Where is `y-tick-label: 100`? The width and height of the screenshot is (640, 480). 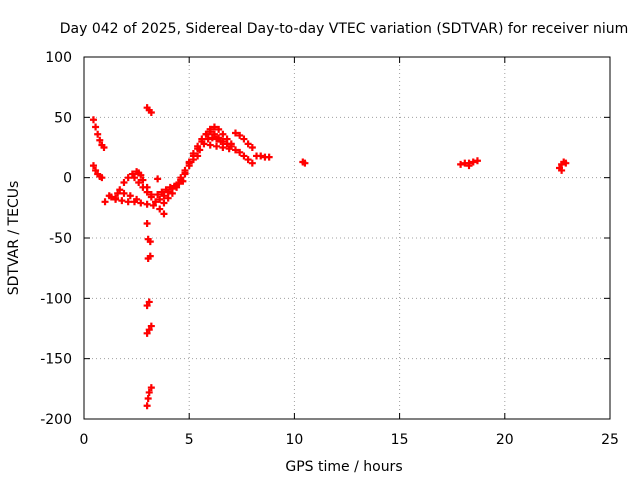
y-tick-label: 100 is located at coordinates (58, 58).